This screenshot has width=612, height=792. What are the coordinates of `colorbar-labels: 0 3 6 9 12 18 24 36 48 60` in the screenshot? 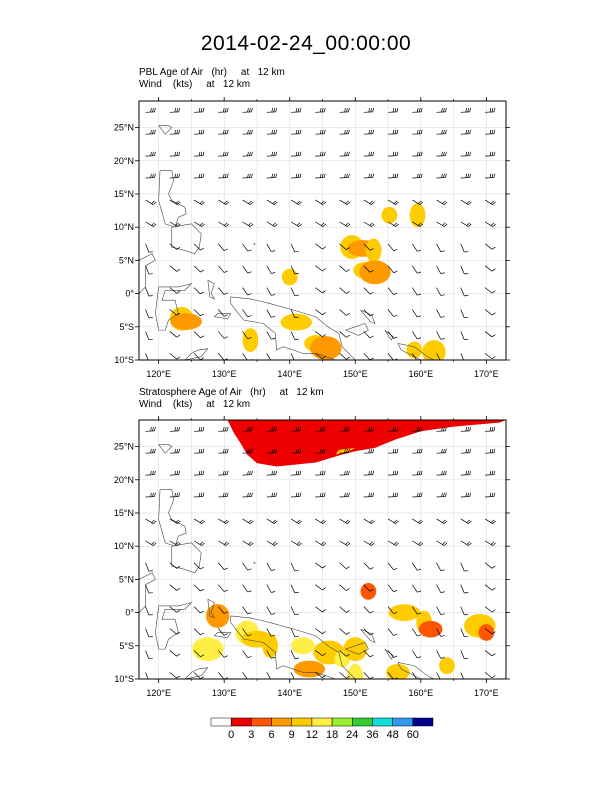 It's located at (306, 736).